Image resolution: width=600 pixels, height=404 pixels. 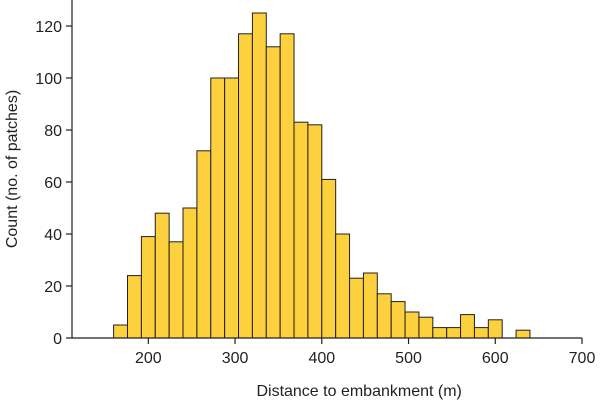 What do you see at coordinates (48, 79) in the screenshot?
I see `y-tick-label: 100` at bounding box center [48, 79].